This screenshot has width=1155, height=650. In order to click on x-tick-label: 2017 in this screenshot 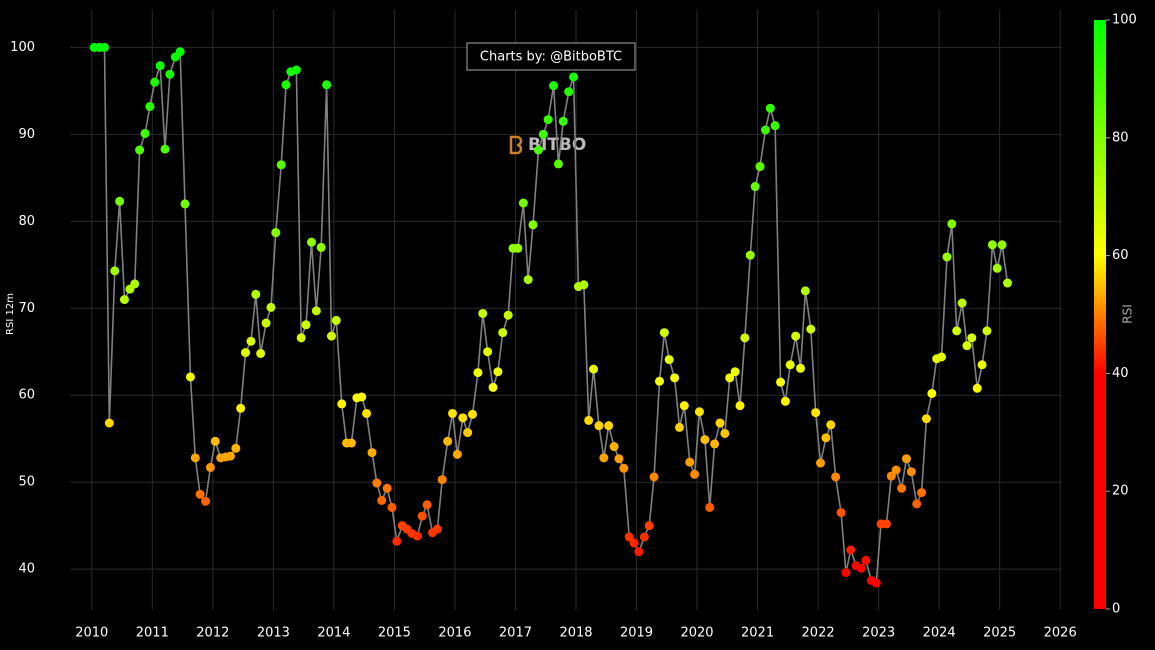, I will do `click(515, 633)`.